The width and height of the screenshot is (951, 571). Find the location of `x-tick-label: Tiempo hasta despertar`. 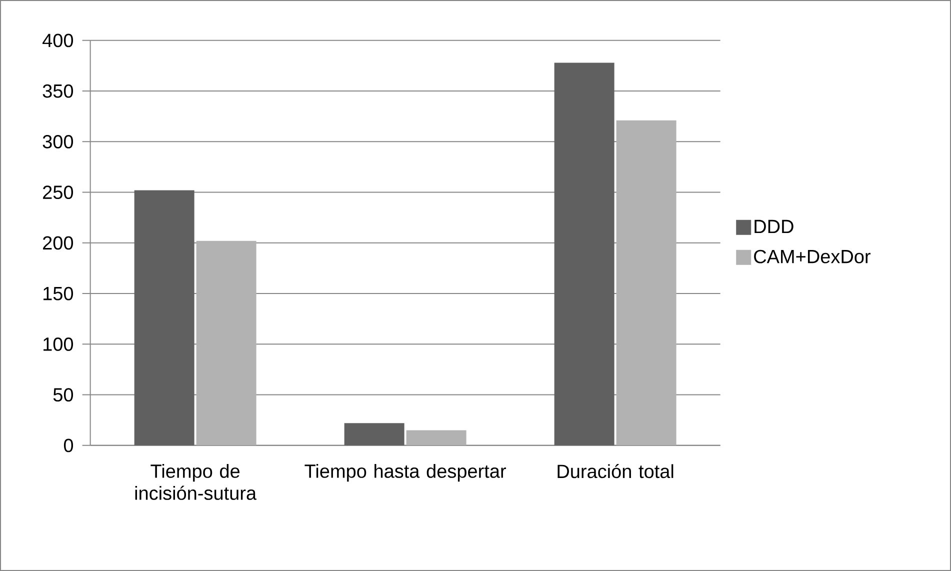

x-tick-label: Tiempo hasta despertar is located at coordinates (405, 473).